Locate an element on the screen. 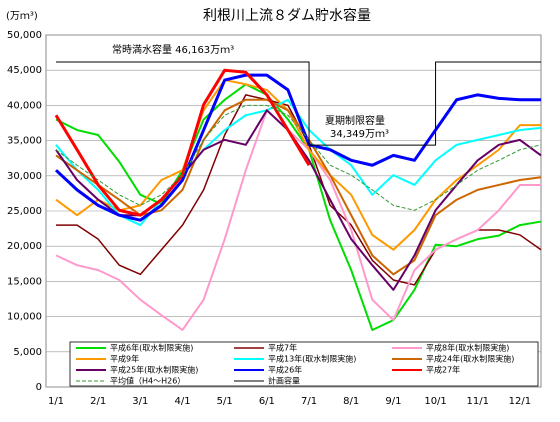 The width and height of the screenshot is (560, 422). legend-label: 平成7年 is located at coordinates (282, 348).